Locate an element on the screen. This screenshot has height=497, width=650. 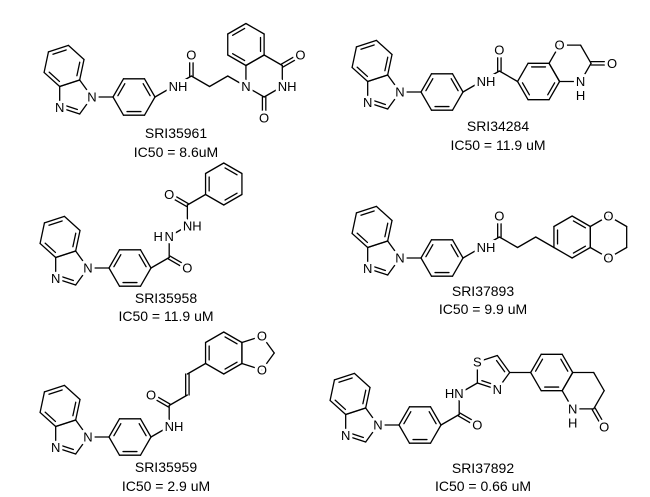
compound-activity: IC50 = 2.9 uM is located at coordinates (166, 486).